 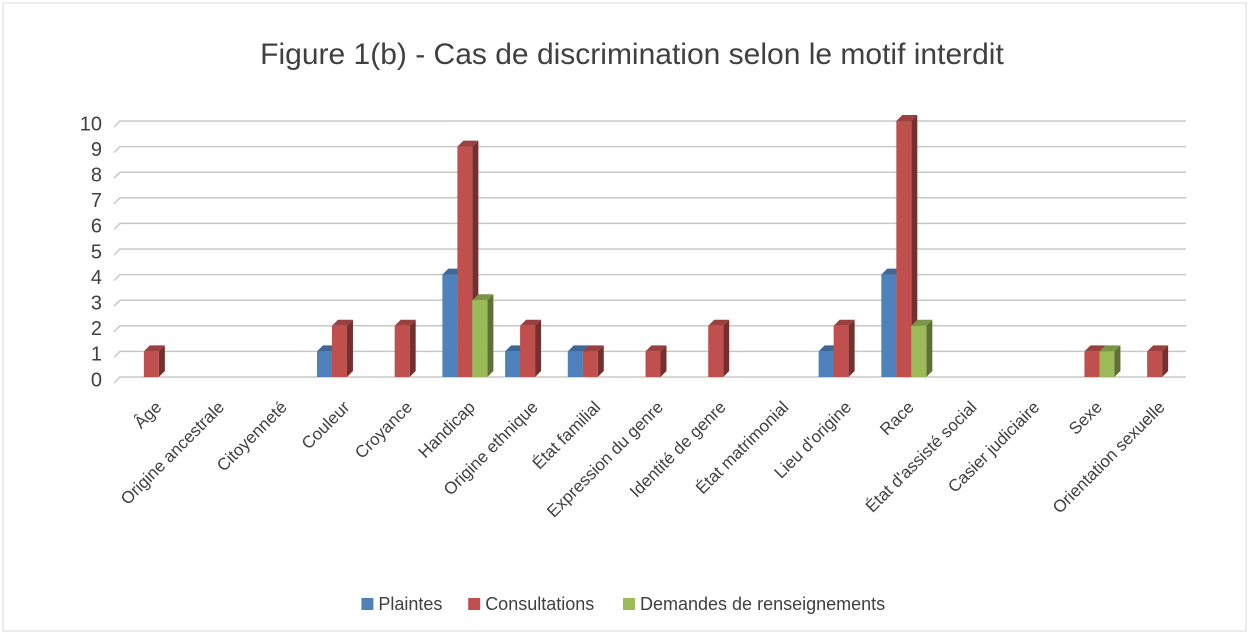 I want to click on y-tick-label: 8, so click(x=96, y=175).